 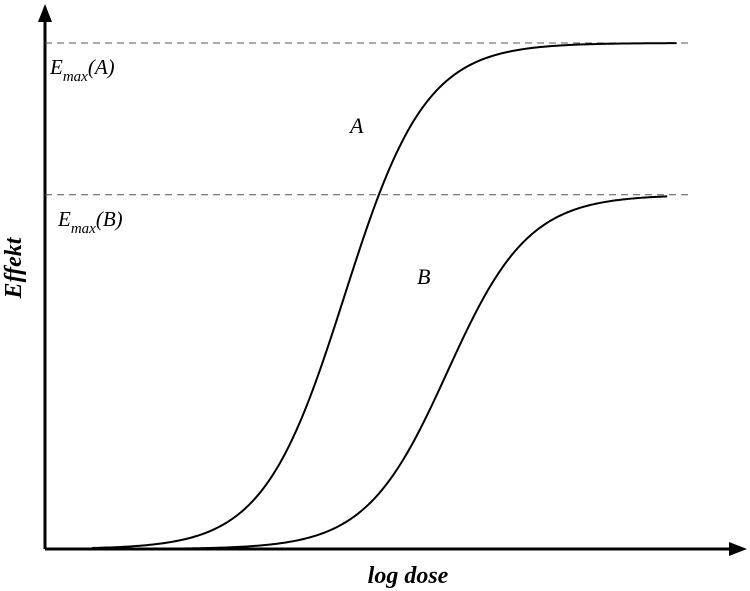 What do you see at coordinates (45, 13) in the screenshot?
I see `y-axis-arrowhead` at bounding box center [45, 13].